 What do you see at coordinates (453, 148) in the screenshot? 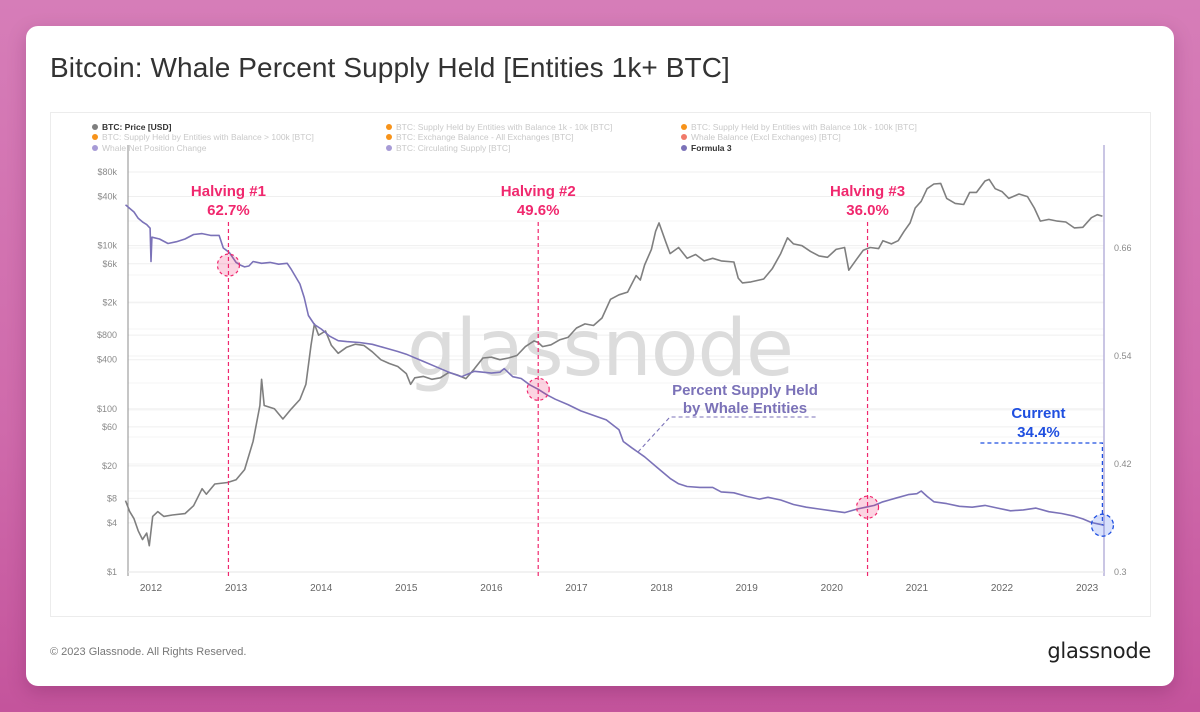
I see `legend-item: BTC: Circulating Supply [BTC]` at bounding box center [453, 148].